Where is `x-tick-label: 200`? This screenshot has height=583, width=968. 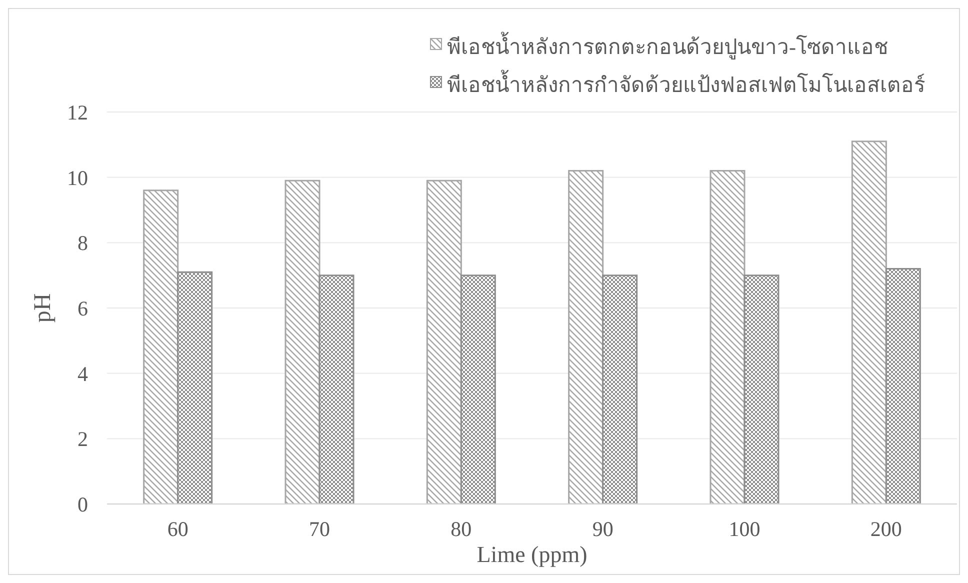
x-tick-label: 200 is located at coordinates (886, 528).